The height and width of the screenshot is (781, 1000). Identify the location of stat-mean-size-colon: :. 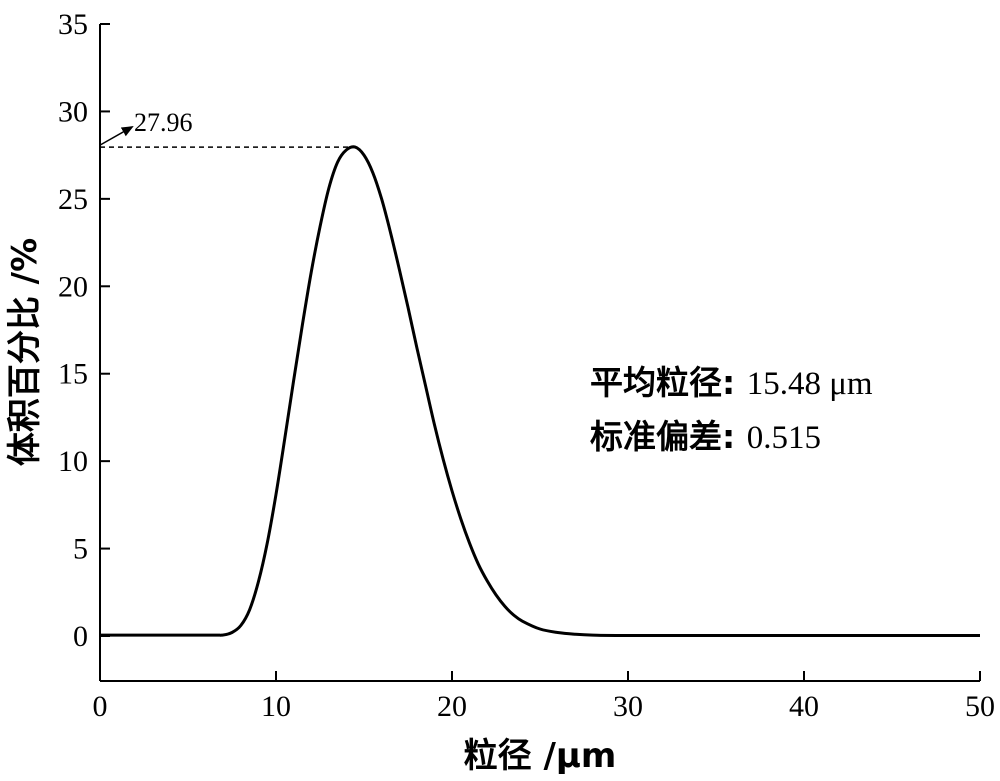
(734, 382).